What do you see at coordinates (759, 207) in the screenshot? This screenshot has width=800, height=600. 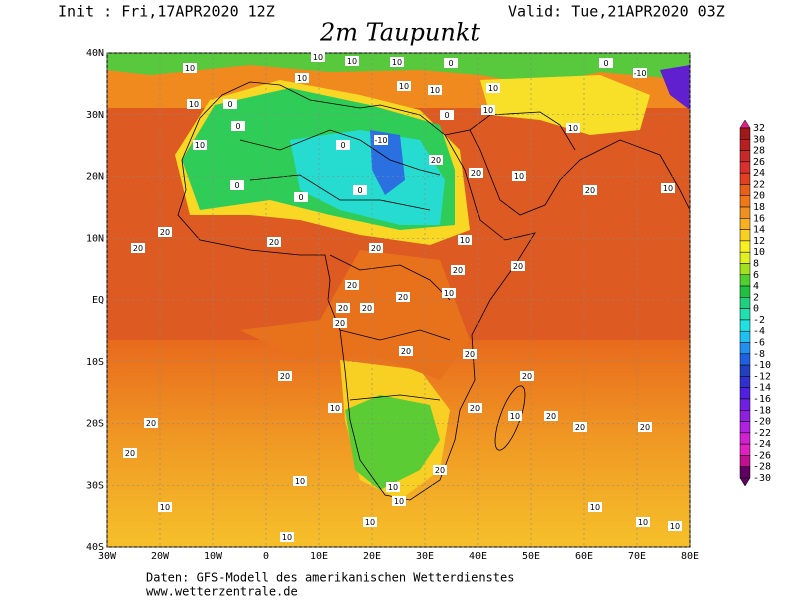 I see `colorbar-label: 18` at bounding box center [759, 207].